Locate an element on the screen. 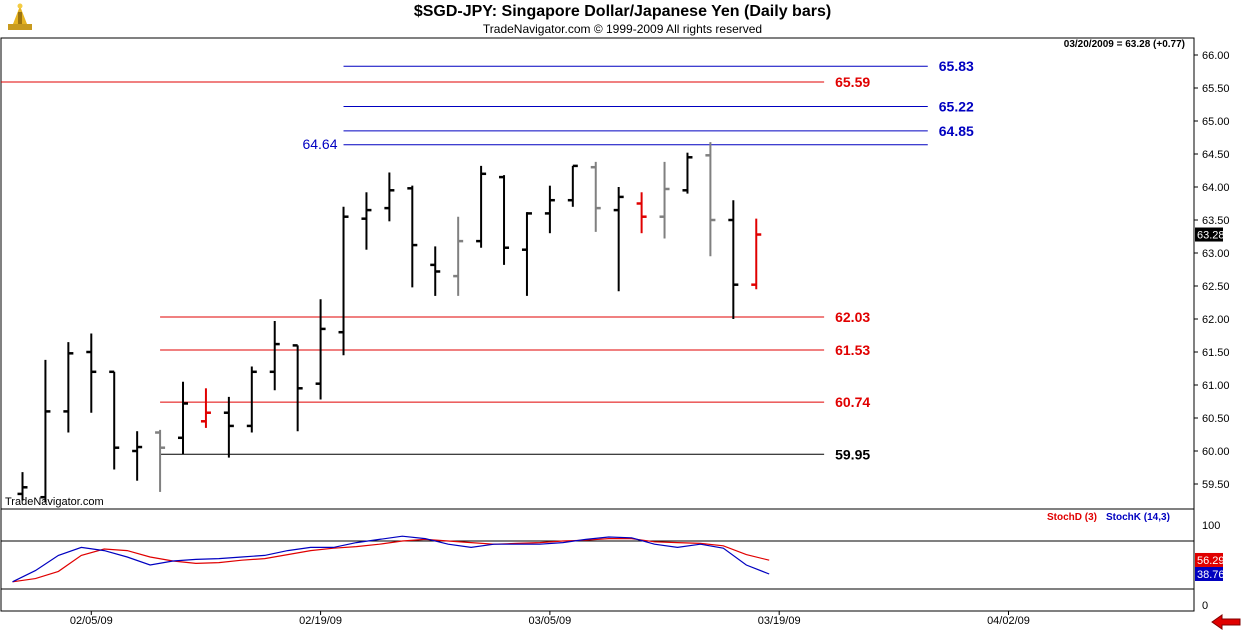  date-tick-label: 03/05/09 is located at coordinates (549, 621).